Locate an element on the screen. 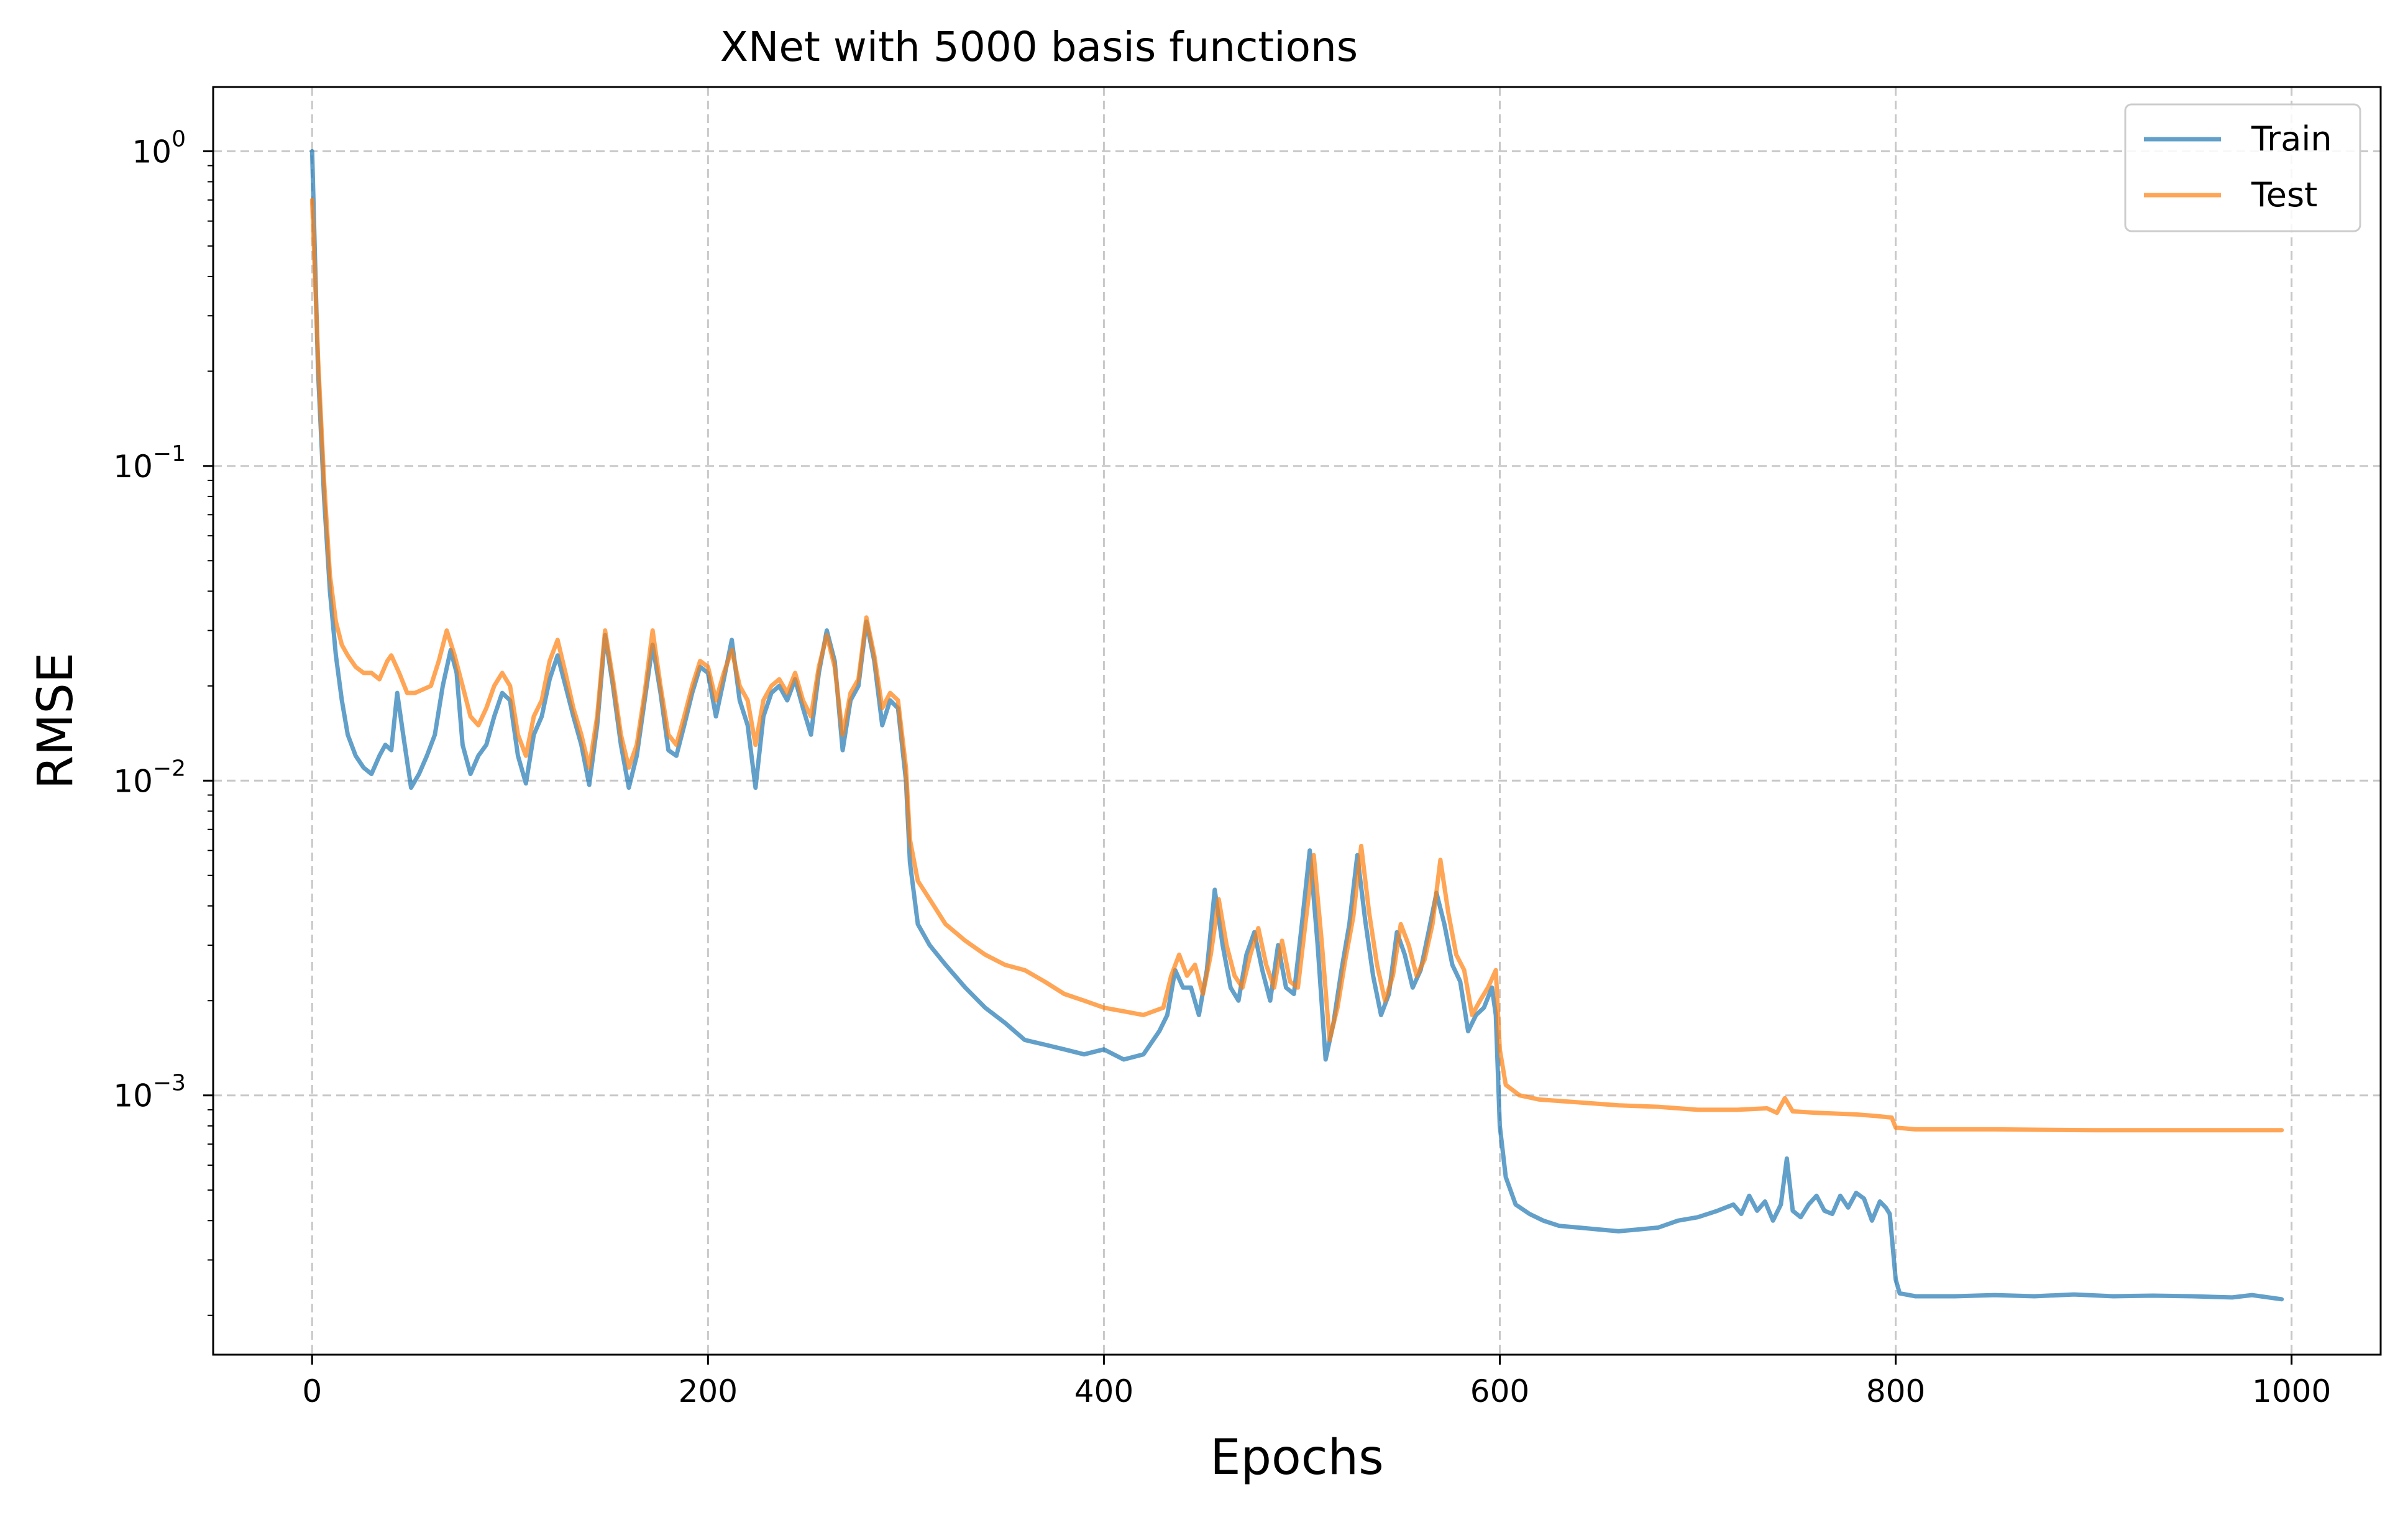 This screenshot has height=1515, width=2408. x-axis-title: Epochs is located at coordinates (1296, 1458).